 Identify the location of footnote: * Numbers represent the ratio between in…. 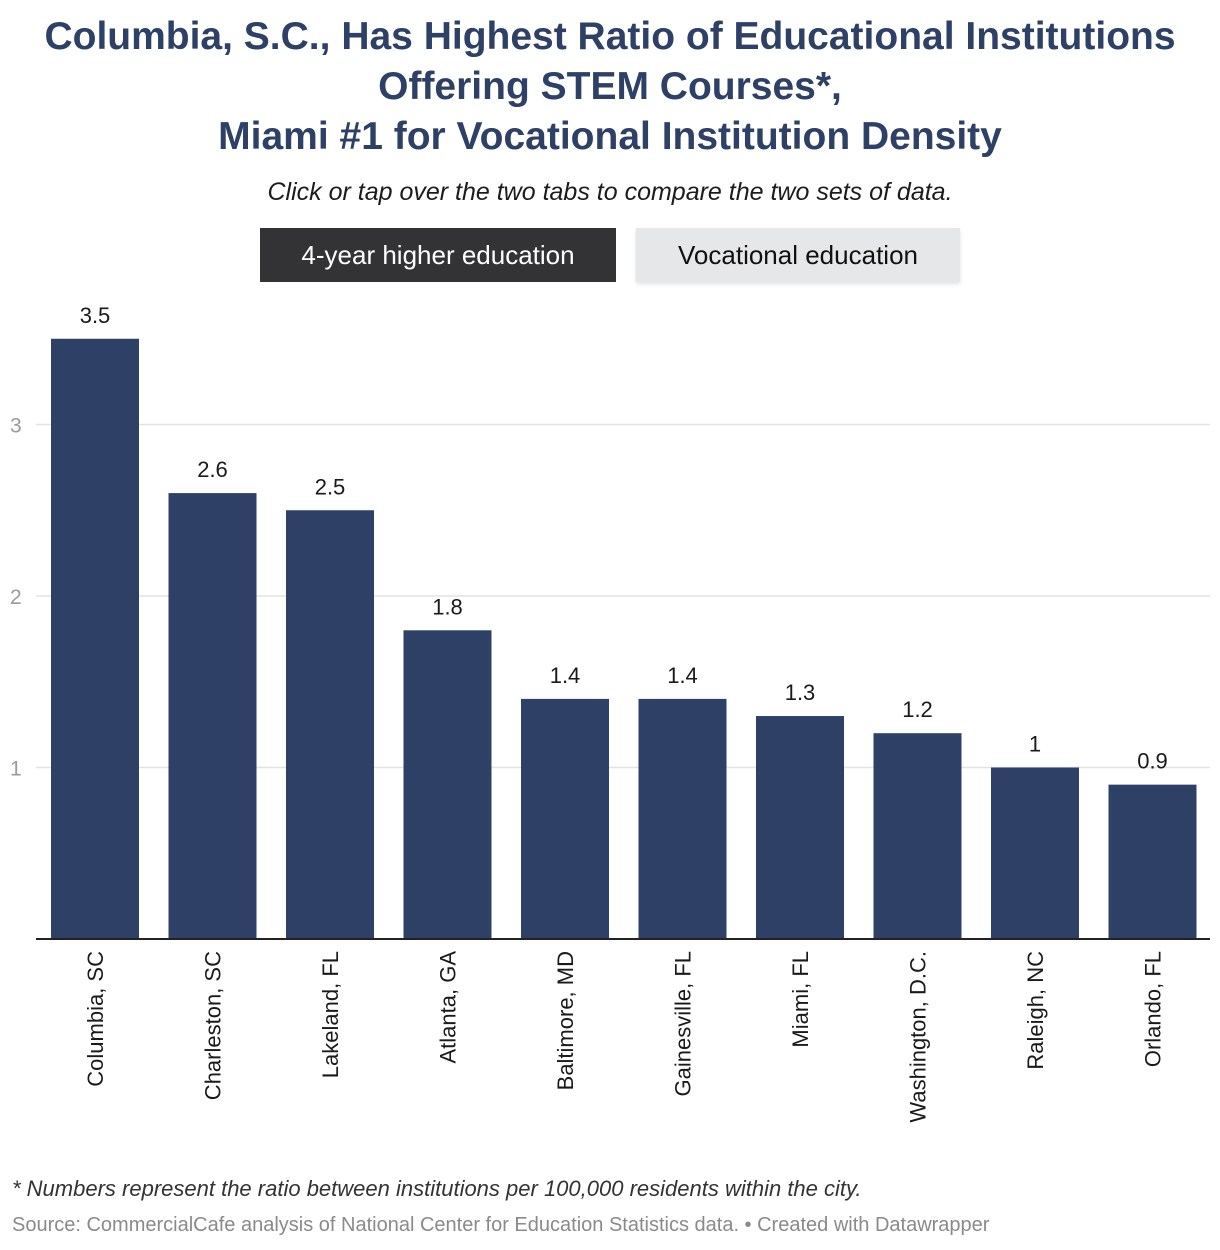
(437, 1188).